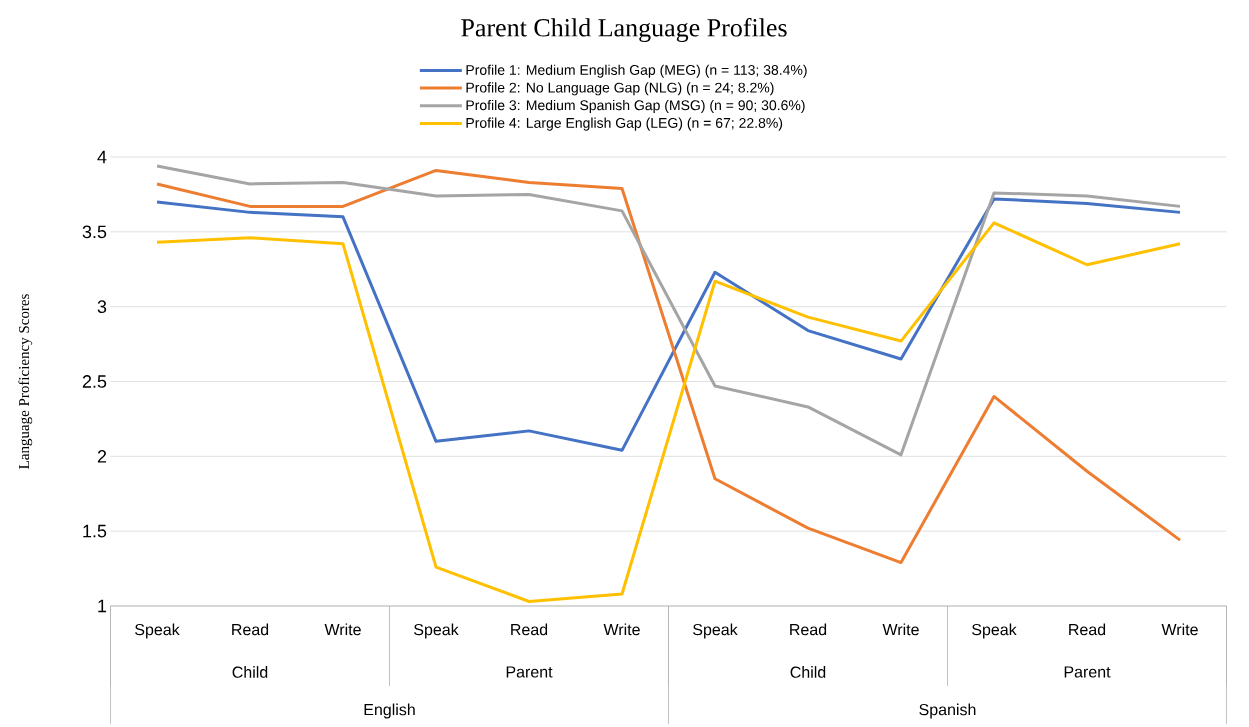 The image size is (1249, 727). I want to click on y-tick-label: 2.5, so click(94, 381).